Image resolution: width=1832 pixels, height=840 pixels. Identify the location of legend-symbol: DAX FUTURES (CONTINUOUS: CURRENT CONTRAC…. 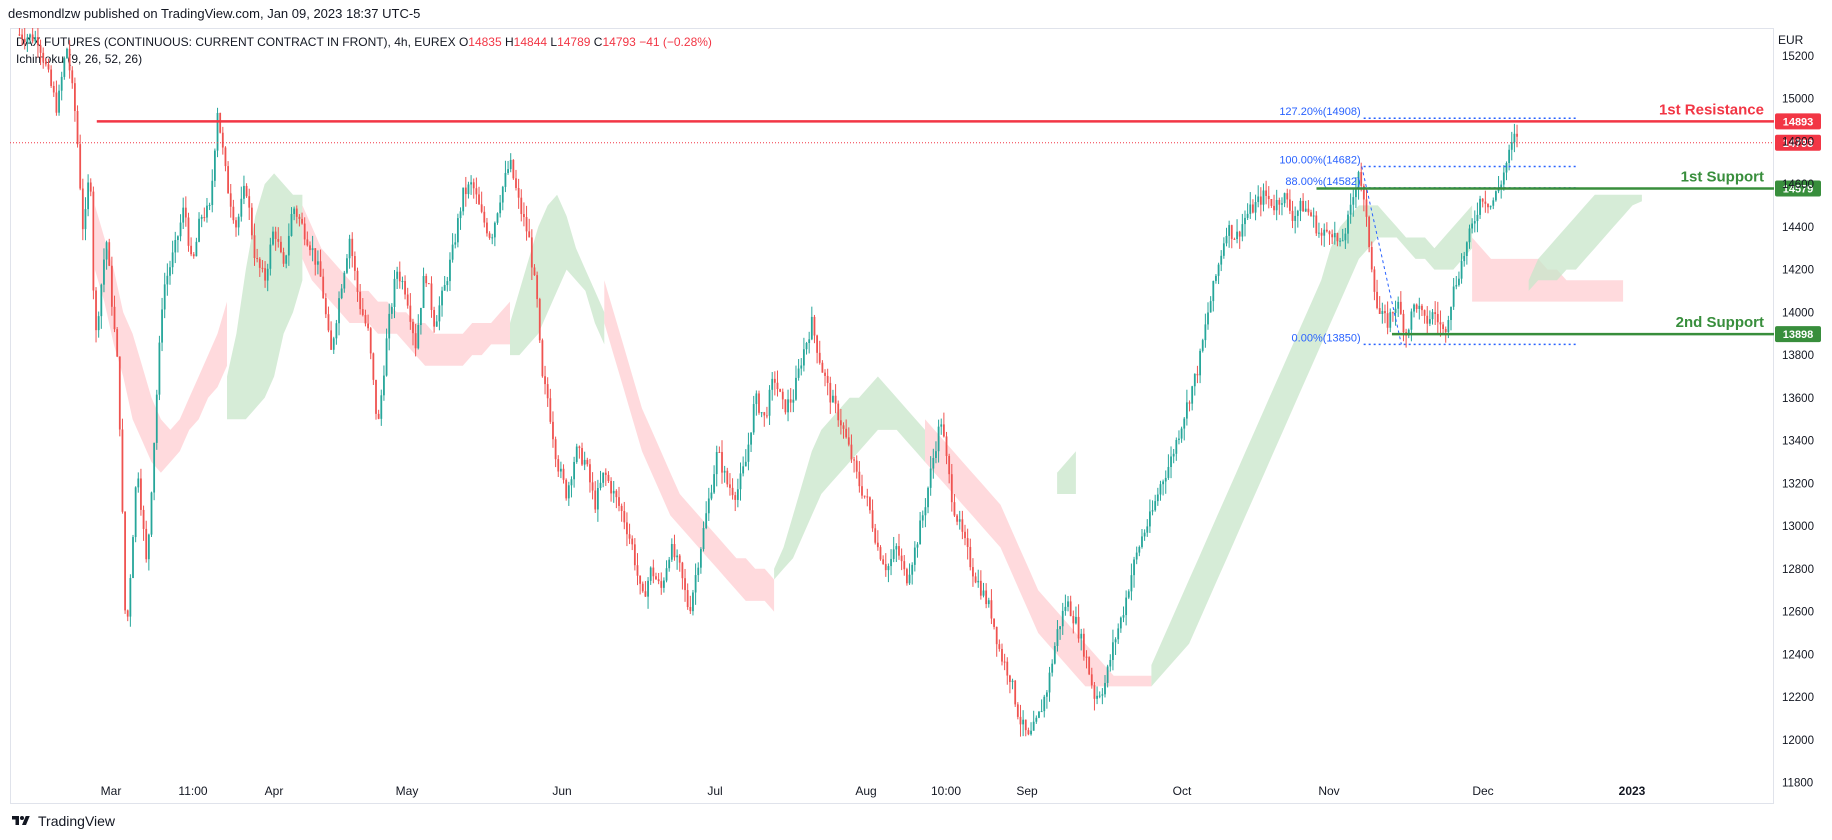
(236, 42).